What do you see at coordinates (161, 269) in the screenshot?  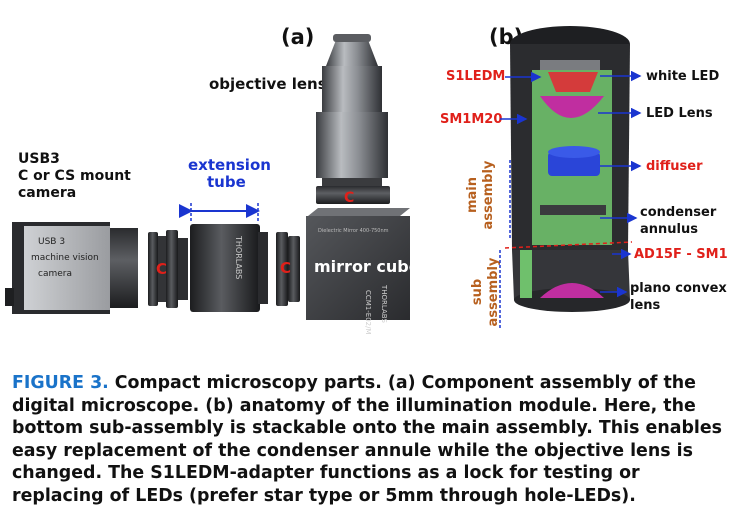 I see `c-mark-left: C` at bounding box center [161, 269].